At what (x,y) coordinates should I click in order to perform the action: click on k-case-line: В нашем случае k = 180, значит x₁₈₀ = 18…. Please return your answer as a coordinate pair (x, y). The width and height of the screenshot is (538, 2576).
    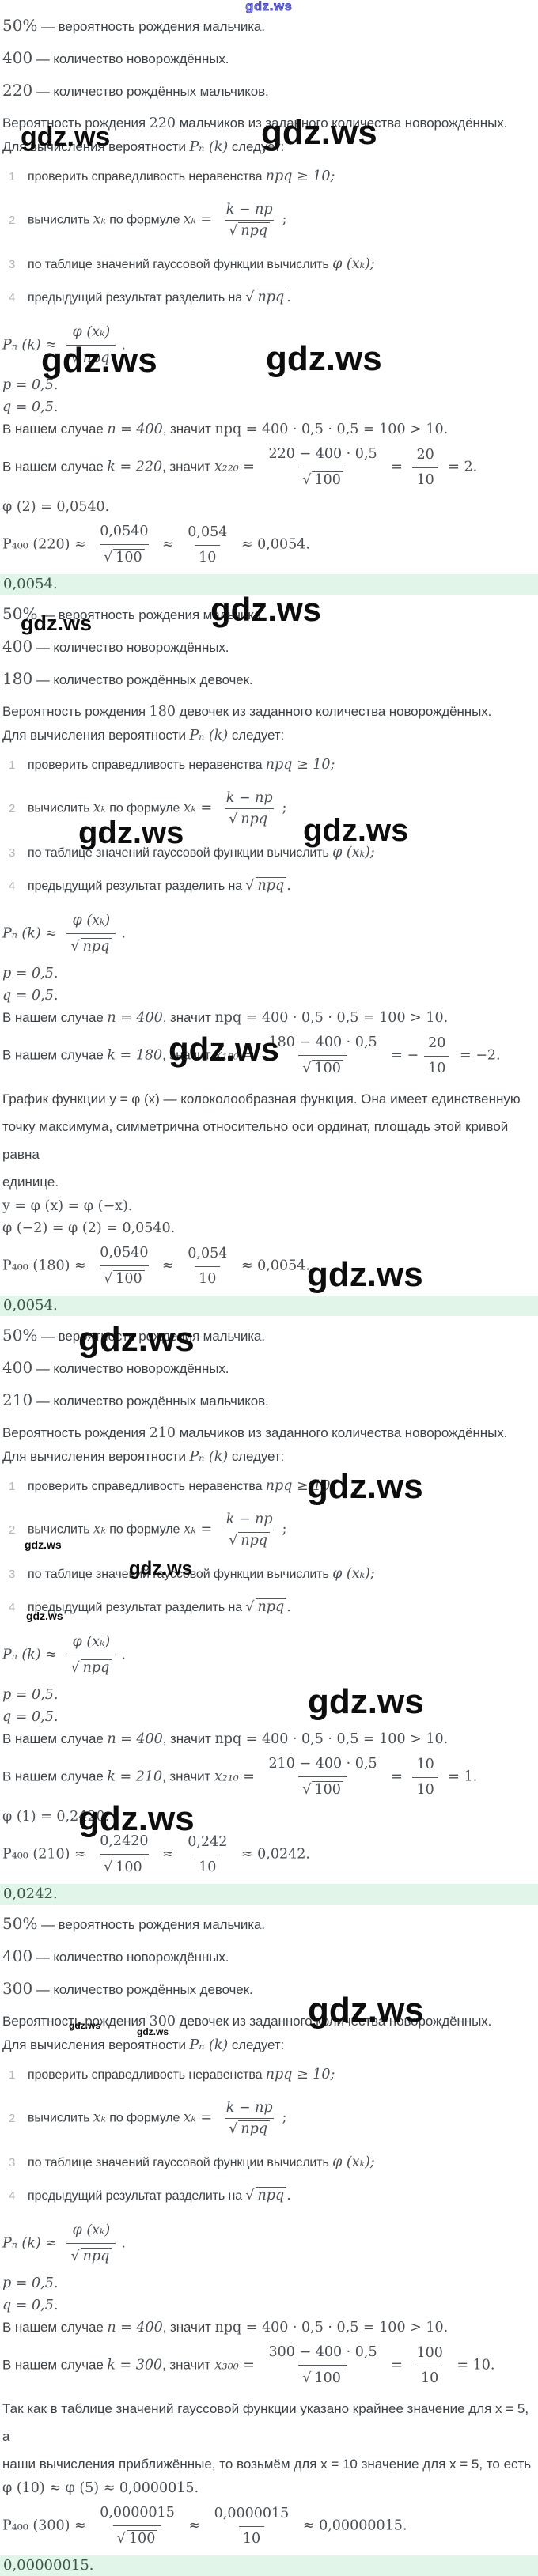
    Looking at the image, I should click on (268, 1056).